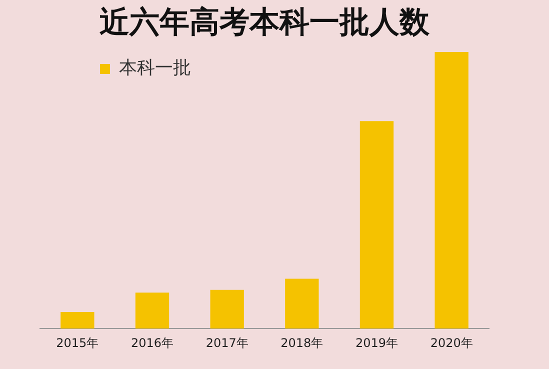  I want to click on legend-label: 本科一批, so click(155, 68).